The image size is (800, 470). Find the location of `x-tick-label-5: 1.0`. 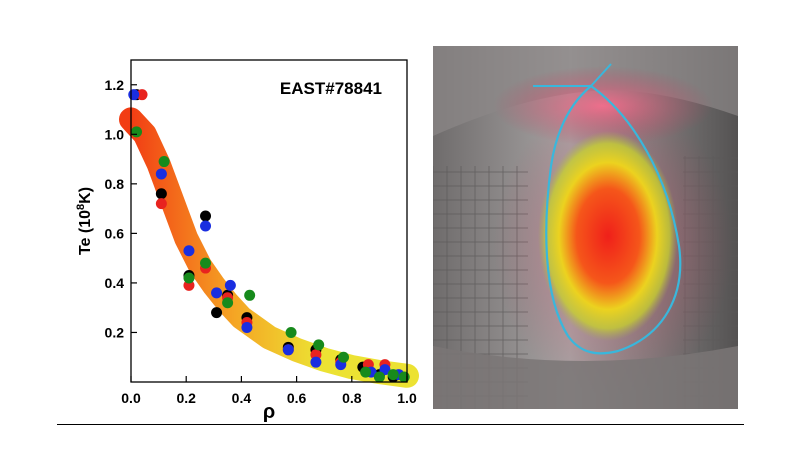

x-tick-label-5: 1.0 is located at coordinates (407, 398).